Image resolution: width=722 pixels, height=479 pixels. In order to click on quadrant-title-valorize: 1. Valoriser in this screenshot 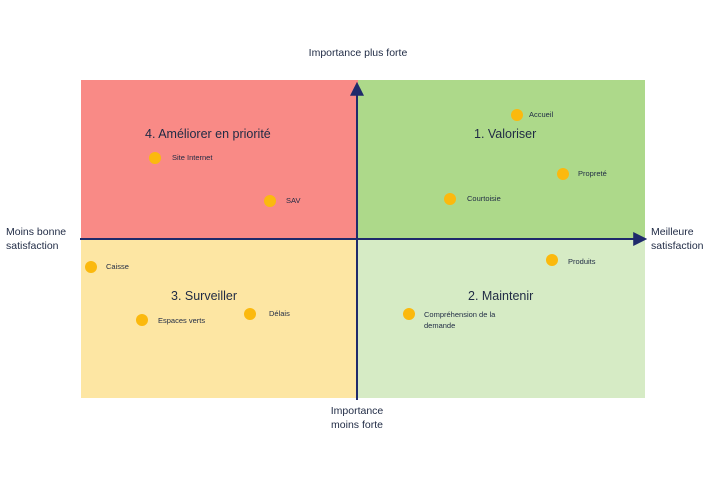, I will do `click(505, 134)`.